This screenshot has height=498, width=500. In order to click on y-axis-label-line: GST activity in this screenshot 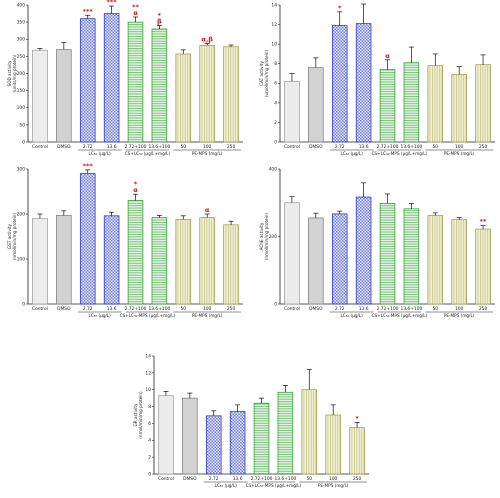, I will do `click(9, 236)`.